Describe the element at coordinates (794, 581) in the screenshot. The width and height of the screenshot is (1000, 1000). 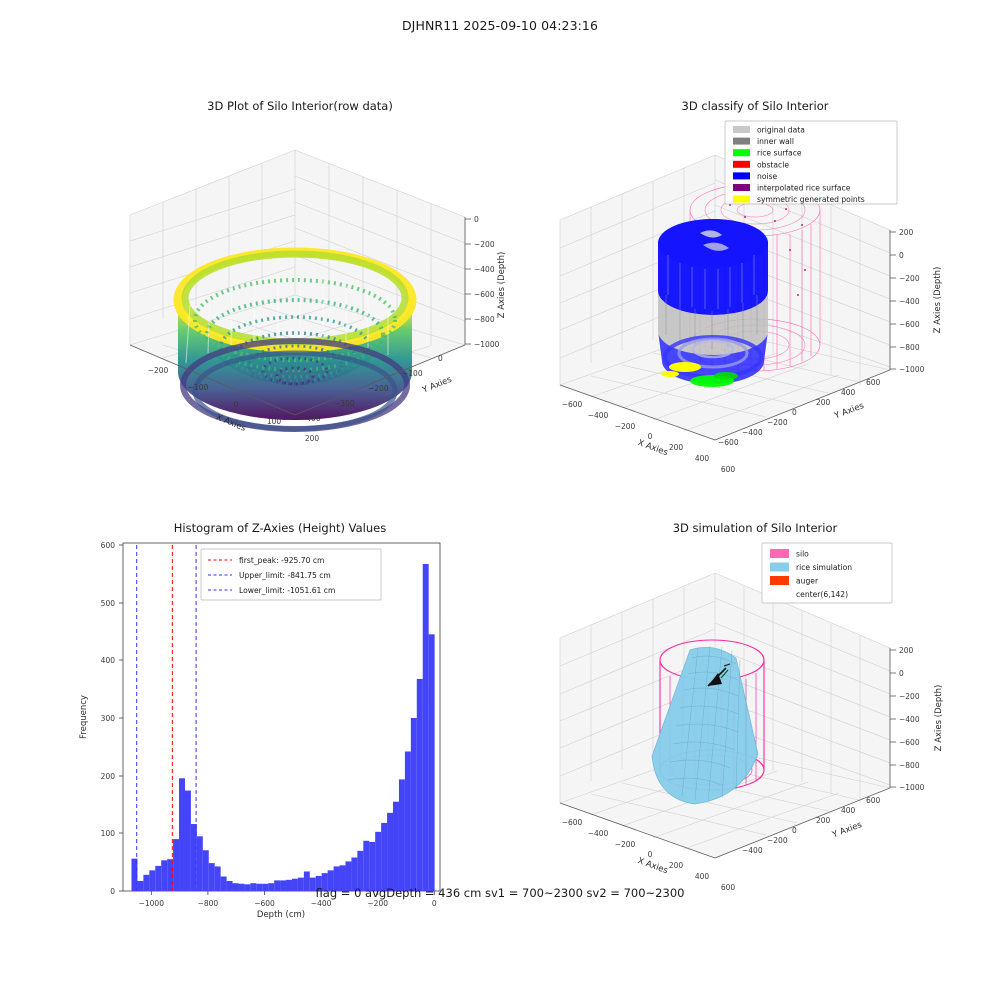
I see `legend-item: auger` at that location.